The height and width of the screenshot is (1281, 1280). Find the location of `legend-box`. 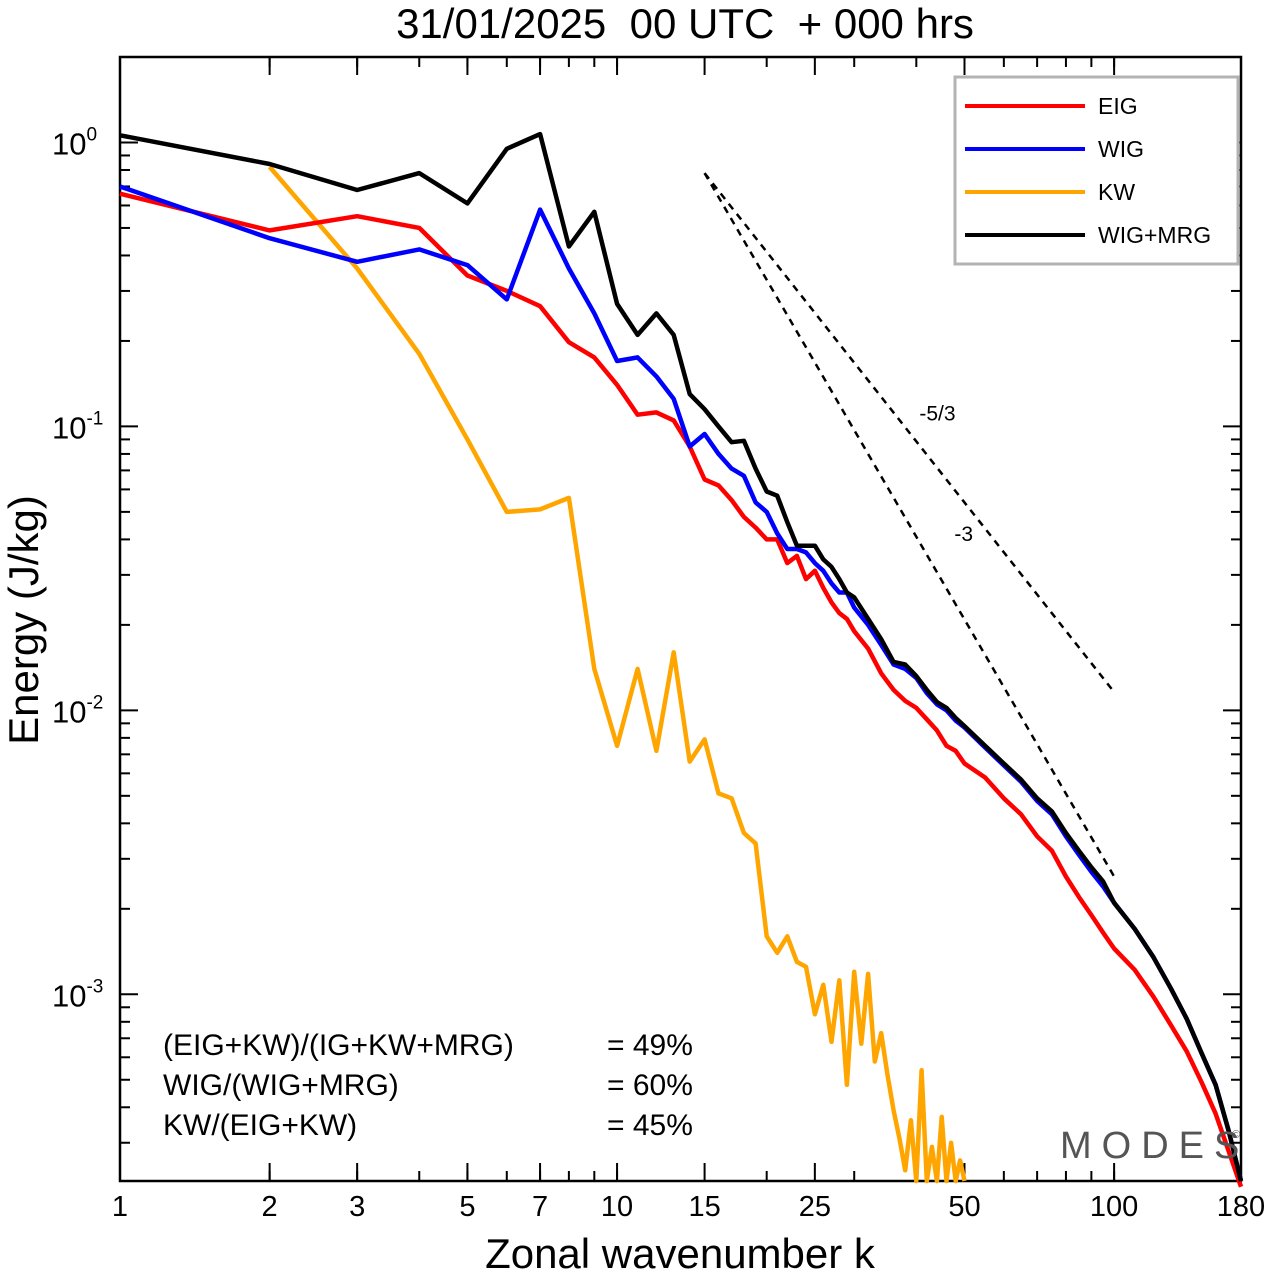

legend-box is located at coordinates (1096, 170).